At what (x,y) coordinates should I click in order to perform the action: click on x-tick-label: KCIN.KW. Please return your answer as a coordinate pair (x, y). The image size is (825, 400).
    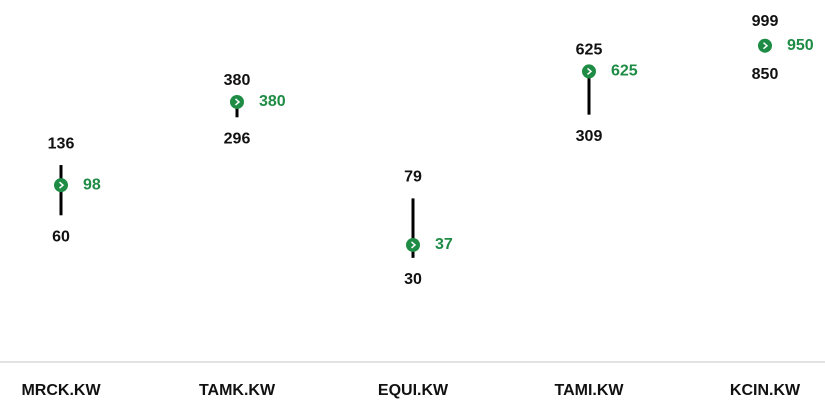
    Looking at the image, I should click on (765, 390).